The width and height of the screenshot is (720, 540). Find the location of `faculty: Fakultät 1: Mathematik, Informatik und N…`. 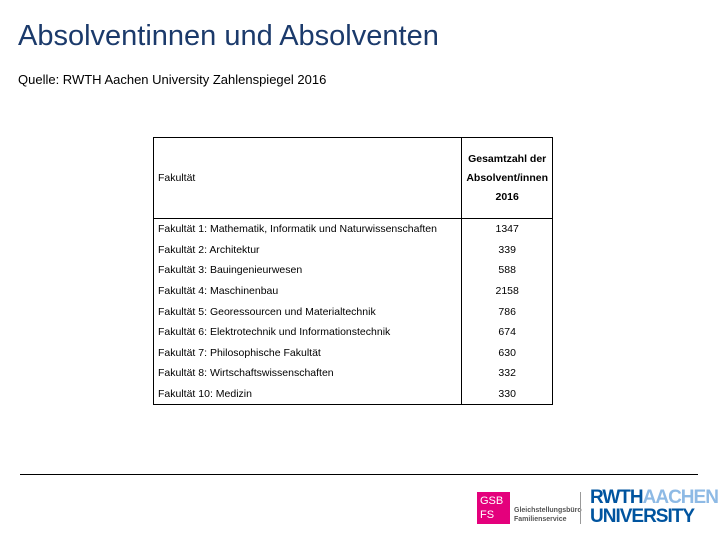

faculty: Fakultät 1: Mathematik, Informatik und N… is located at coordinates (297, 229).